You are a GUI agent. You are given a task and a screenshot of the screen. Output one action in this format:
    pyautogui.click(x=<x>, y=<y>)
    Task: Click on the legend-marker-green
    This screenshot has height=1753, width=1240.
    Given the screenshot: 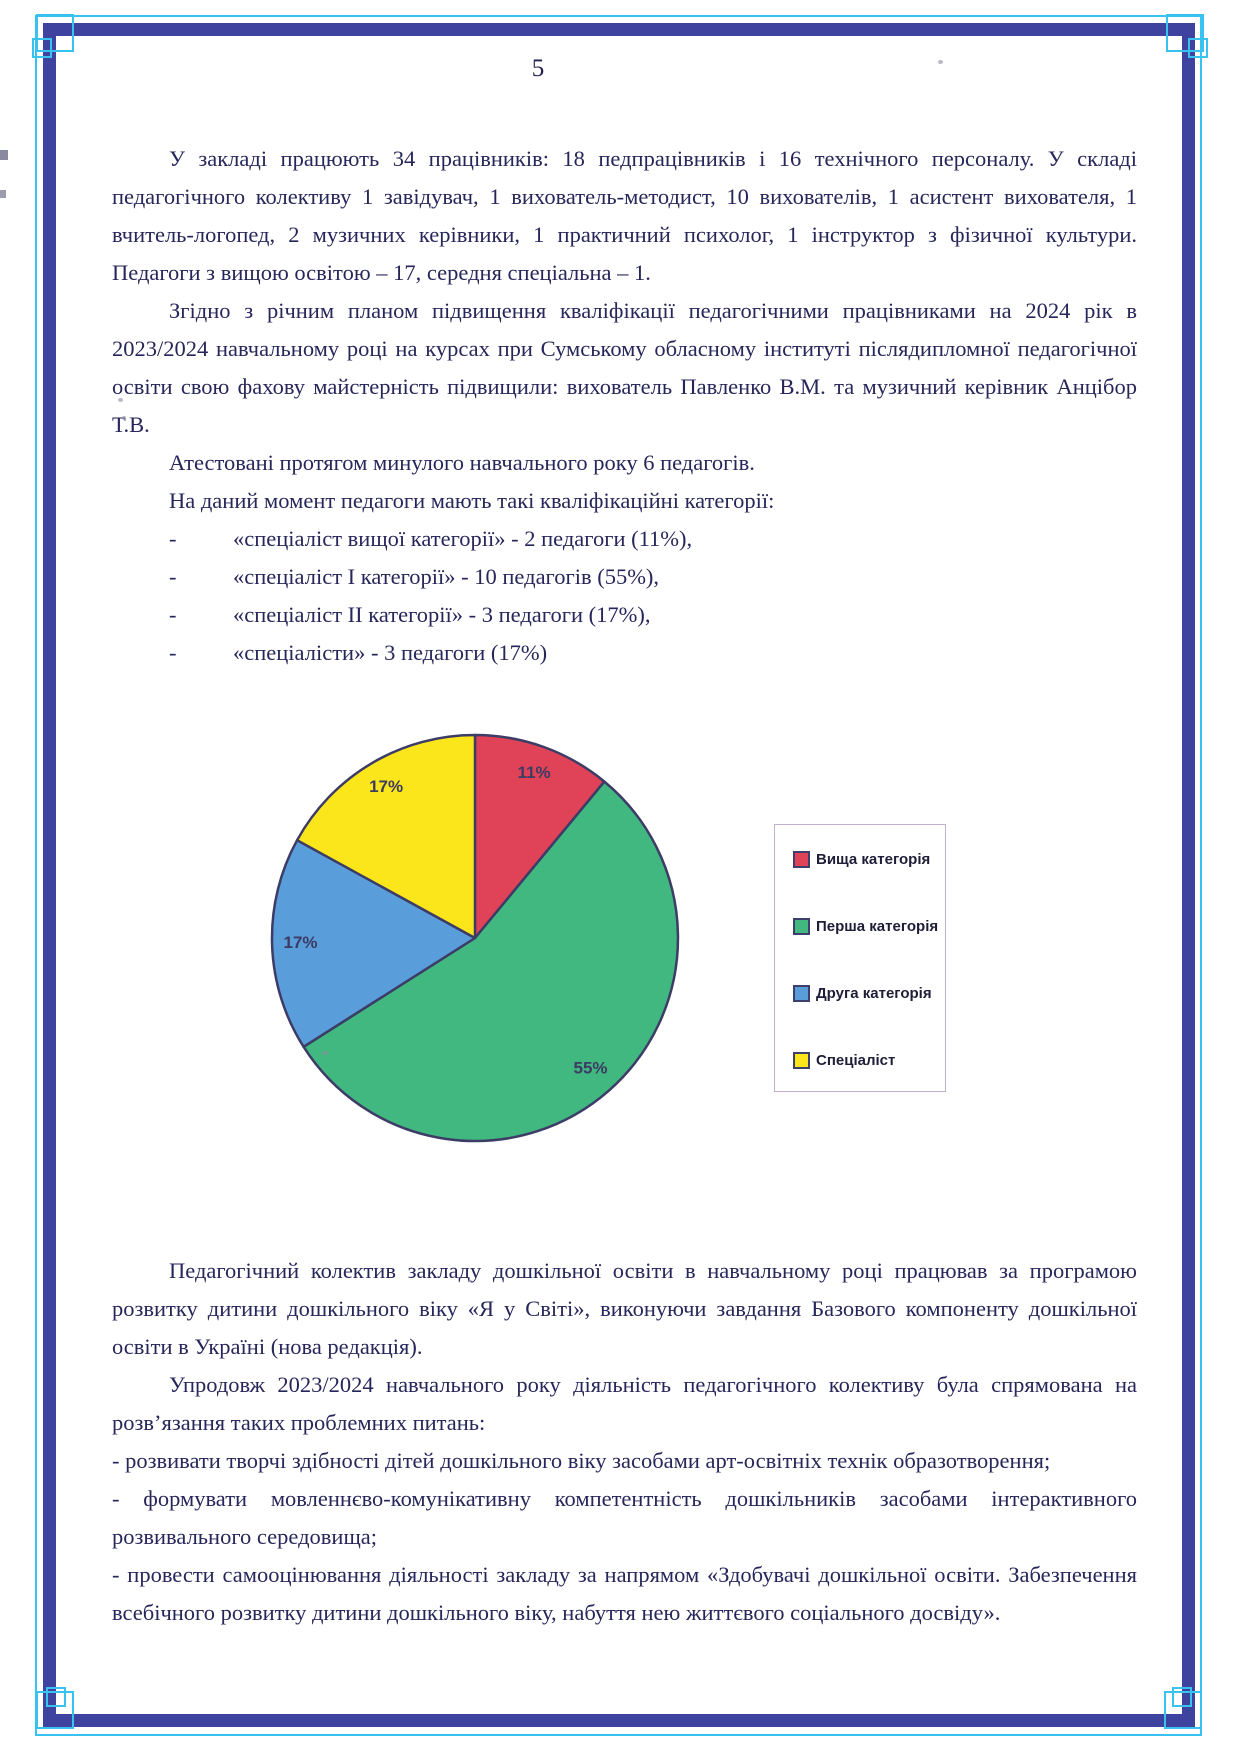 What is the action you would take?
    pyautogui.click(x=801, y=926)
    